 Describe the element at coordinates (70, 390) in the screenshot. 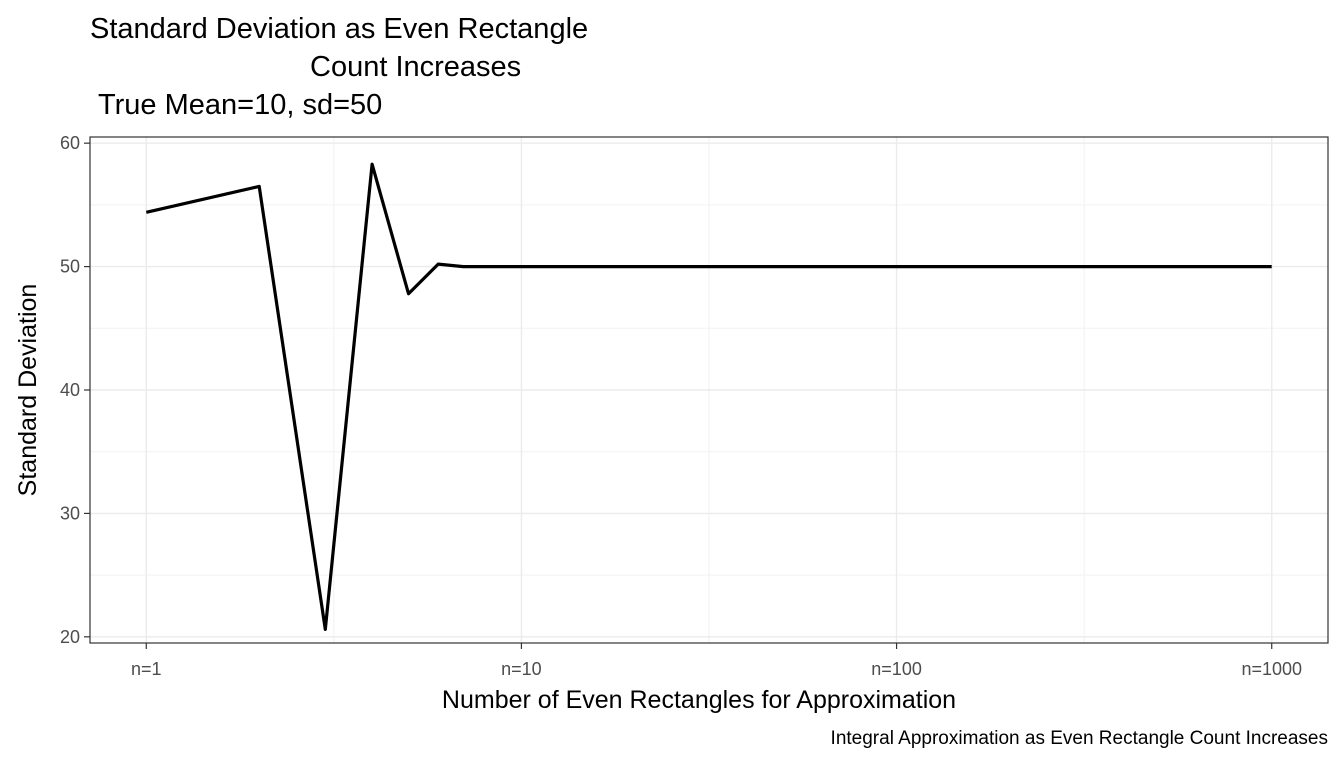

I see `y-tick-label: 40` at that location.